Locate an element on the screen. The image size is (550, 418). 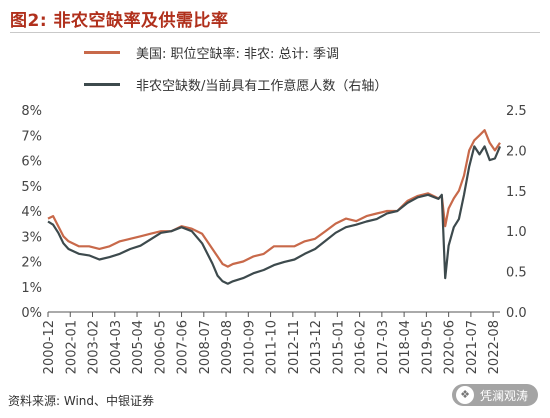
x-tick-label: 2019-05 is located at coordinates (427, 347).